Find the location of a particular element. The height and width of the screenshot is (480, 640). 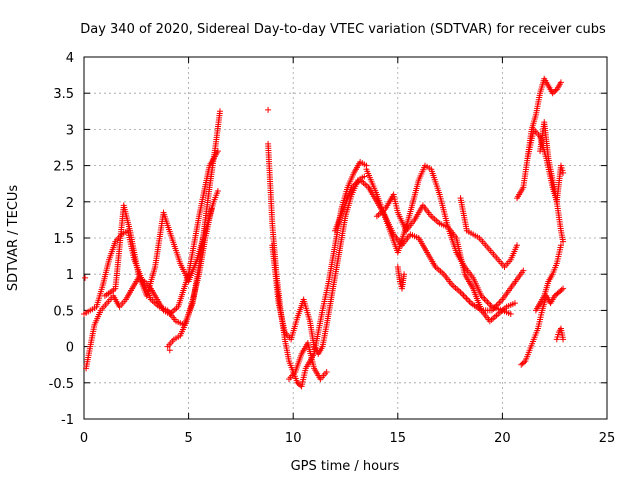

x-tick-labels: 0 5 10 15 20 25 is located at coordinates (347, 438).